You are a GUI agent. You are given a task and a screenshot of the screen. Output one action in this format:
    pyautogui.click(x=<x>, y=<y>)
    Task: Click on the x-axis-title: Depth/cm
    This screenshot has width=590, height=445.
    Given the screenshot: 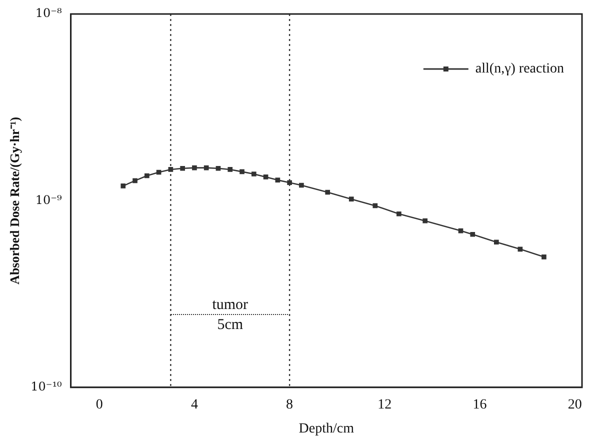 What is the action you would take?
    pyautogui.click(x=326, y=428)
    